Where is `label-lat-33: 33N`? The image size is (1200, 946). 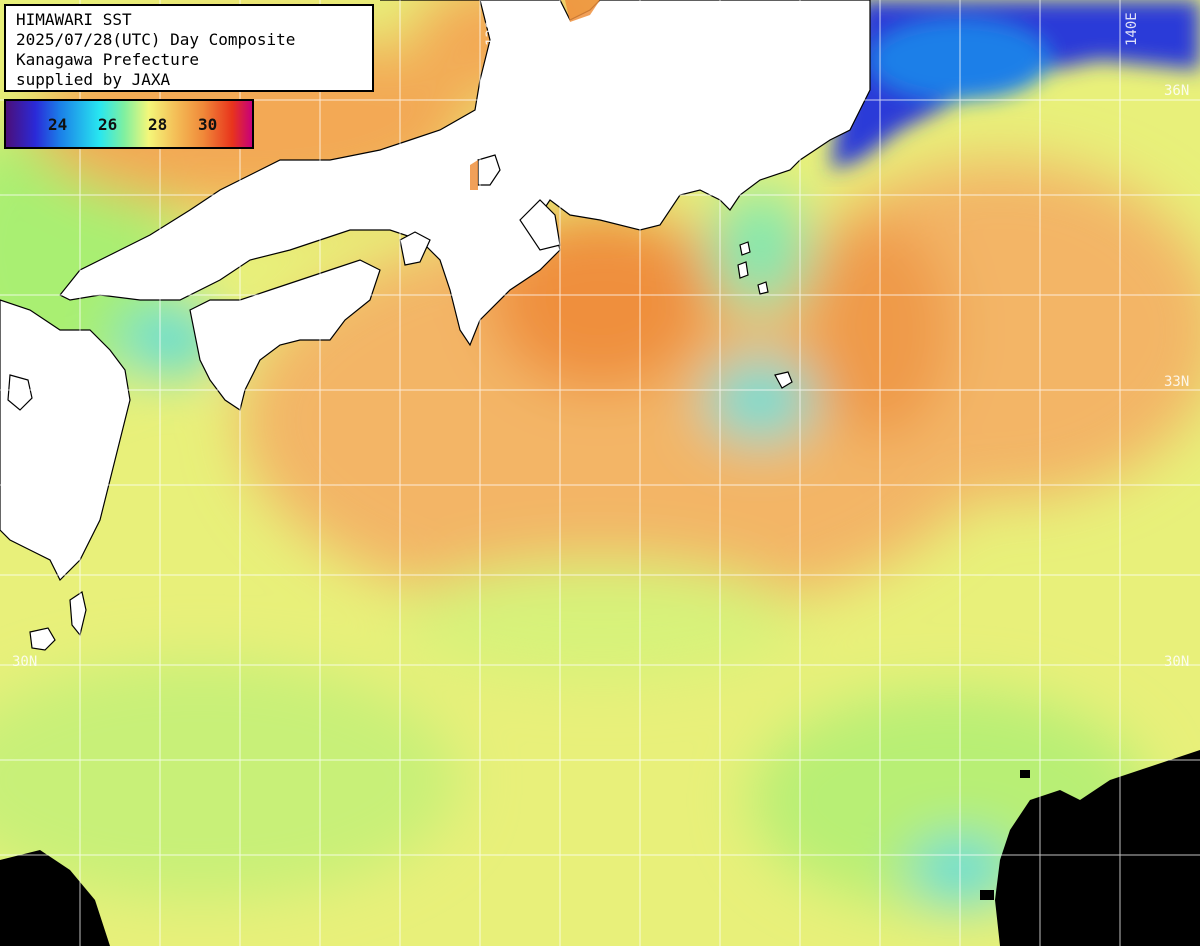
label-lat-33: 33N is located at coordinates (1176, 382).